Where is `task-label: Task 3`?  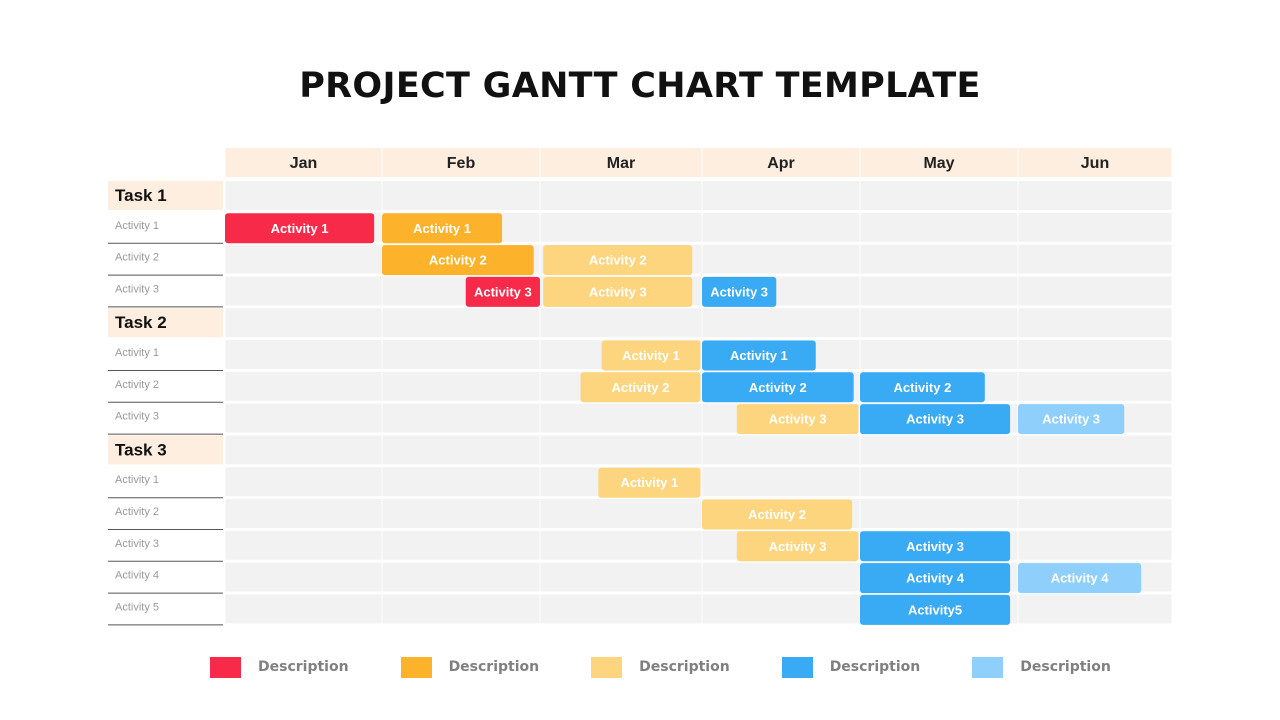
task-label: Task 3 is located at coordinates (141, 449).